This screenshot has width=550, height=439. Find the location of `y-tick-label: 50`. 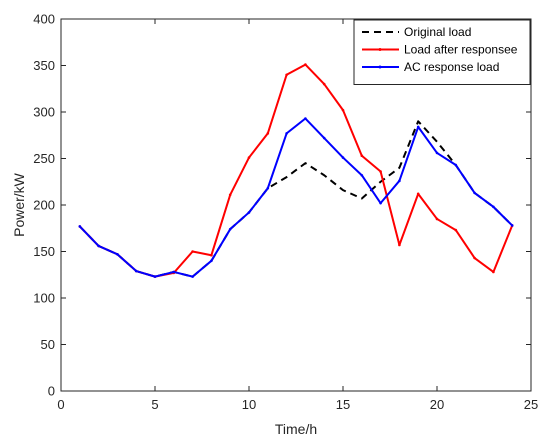

y-tick-label: 50 is located at coordinates (48, 344).